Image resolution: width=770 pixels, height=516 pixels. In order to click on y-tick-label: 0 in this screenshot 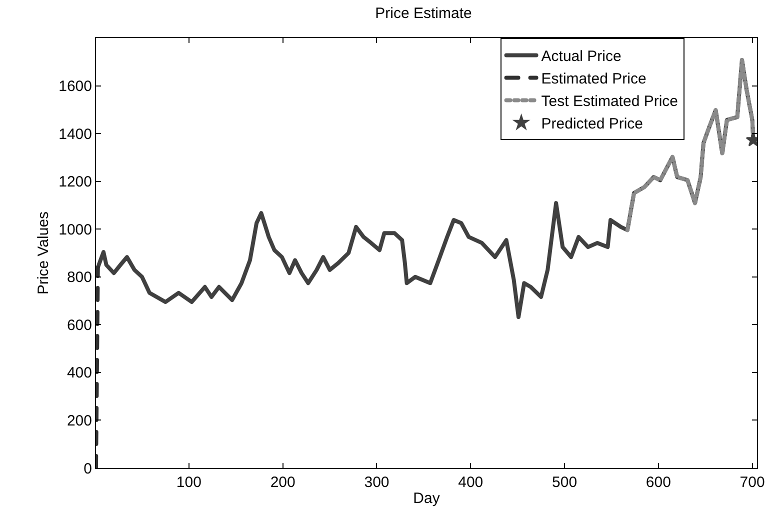, I will do `click(88, 469)`.